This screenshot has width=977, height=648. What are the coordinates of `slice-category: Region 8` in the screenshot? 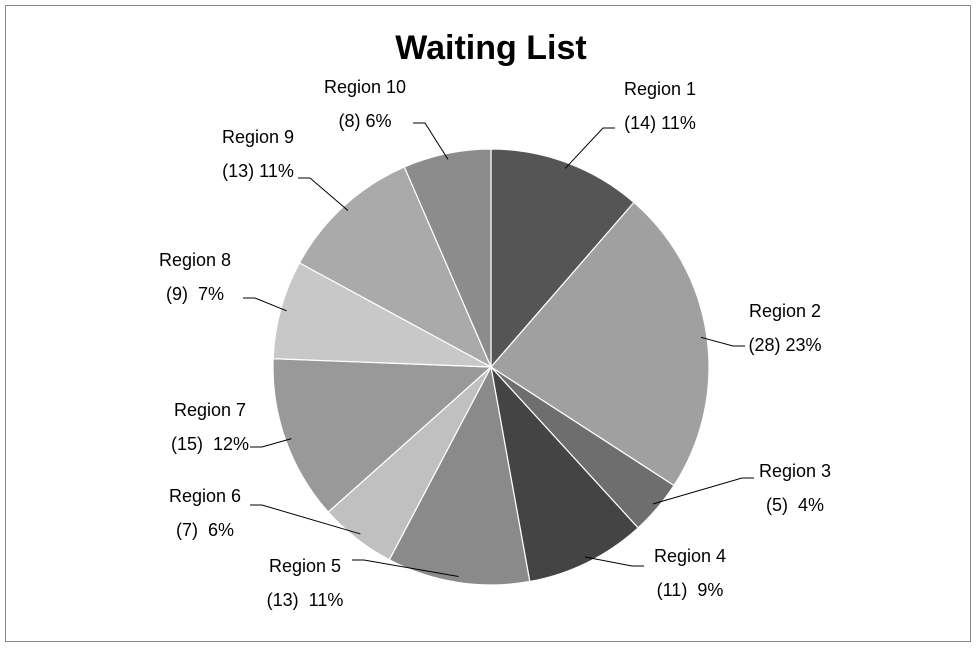 It's located at (195, 260).